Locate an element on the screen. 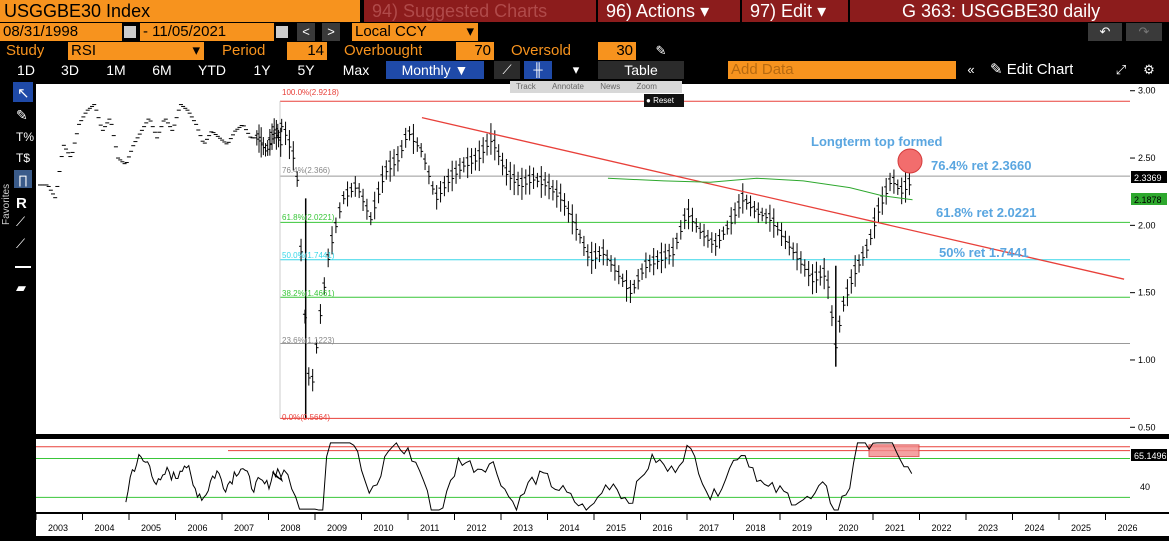 This screenshot has width=1169, height=541. rsi-last-tag is located at coordinates (1149, 455).